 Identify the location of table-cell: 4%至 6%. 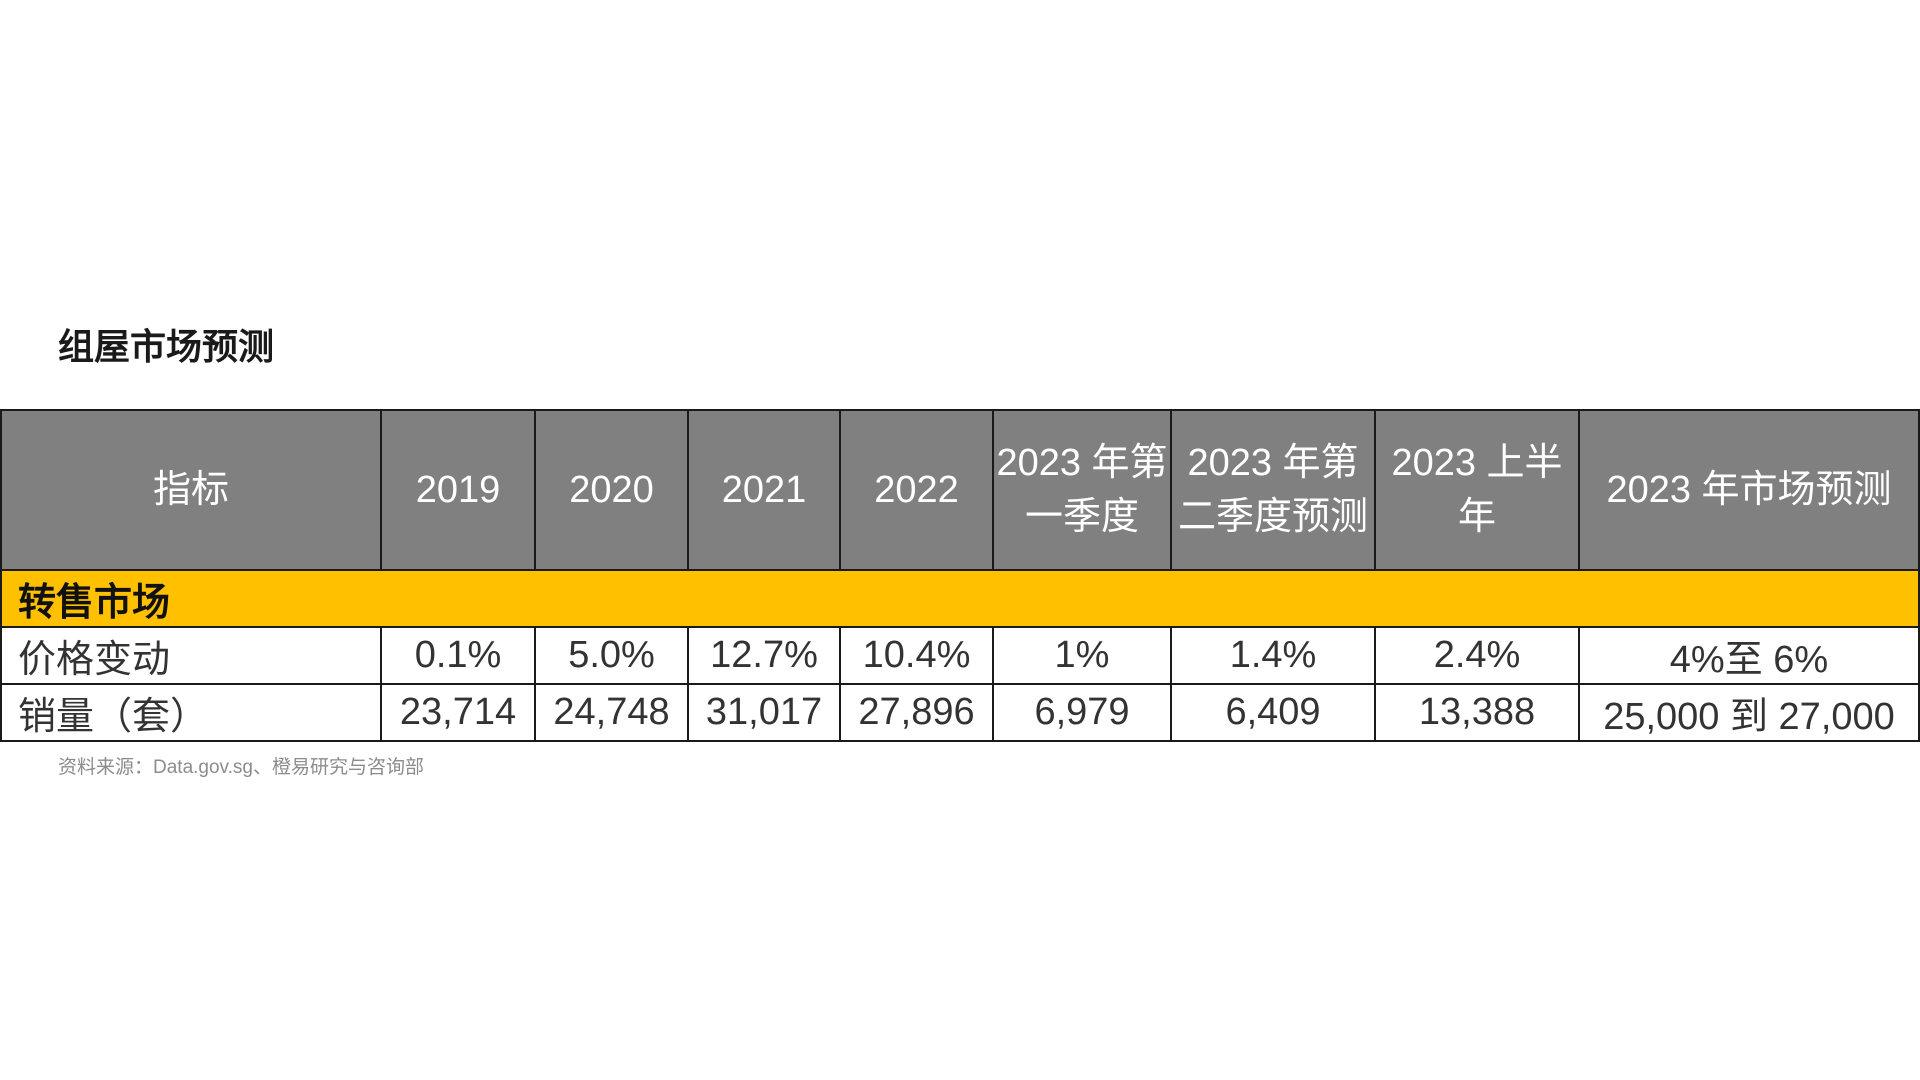
(1749, 655).